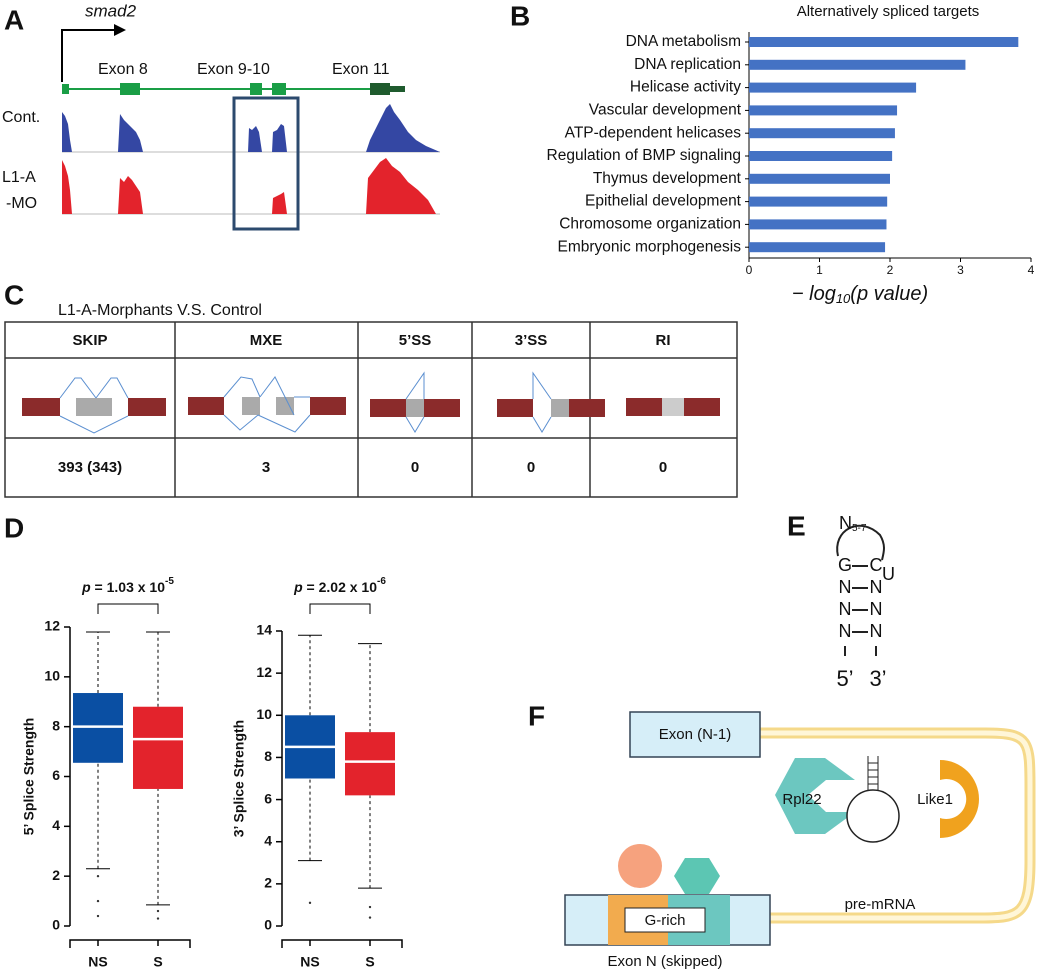 The width and height of the screenshot is (1050, 973). What do you see at coordinates (814, 294) in the screenshot?
I see `x-axis-label-part: − log` at bounding box center [814, 294].